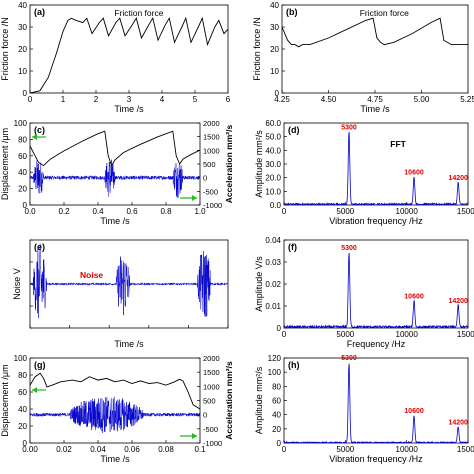 The height and width of the screenshot is (474, 474). I want to click on y-tick-label: 0.01, so click(273, 306).